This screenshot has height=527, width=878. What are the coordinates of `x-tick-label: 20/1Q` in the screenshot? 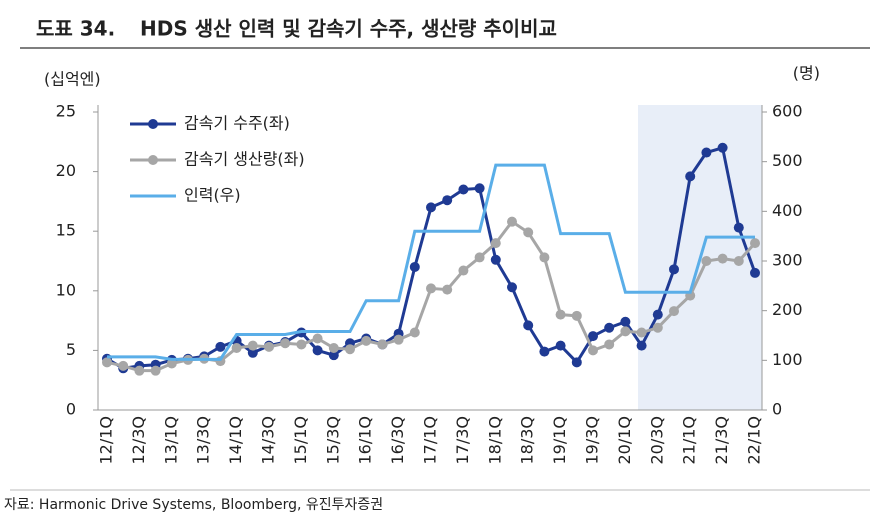 It's located at (624, 440).